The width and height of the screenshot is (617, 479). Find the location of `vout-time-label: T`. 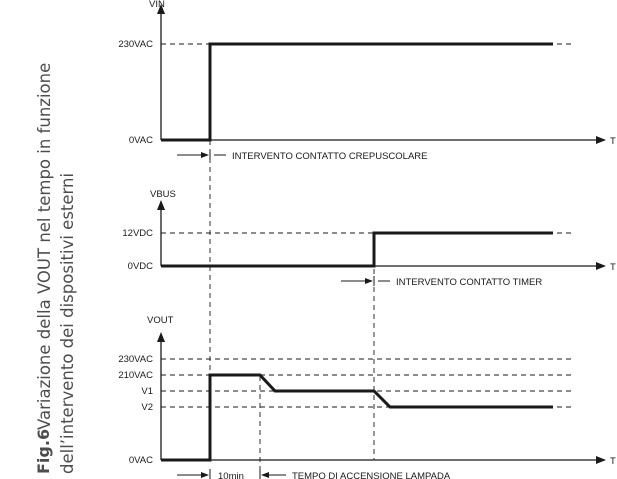

vout-time-label: T is located at coordinates (613, 461).